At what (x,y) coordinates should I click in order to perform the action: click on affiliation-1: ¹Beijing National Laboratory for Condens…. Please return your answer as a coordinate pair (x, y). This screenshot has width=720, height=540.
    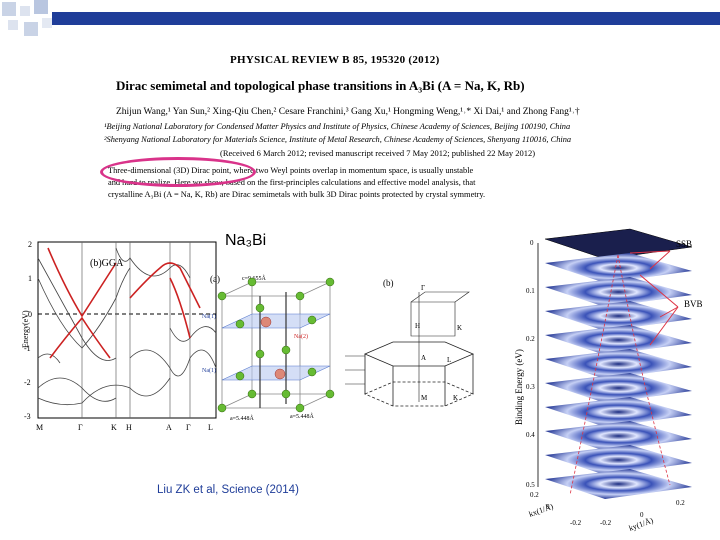
    Looking at the image, I should click on (337, 126).